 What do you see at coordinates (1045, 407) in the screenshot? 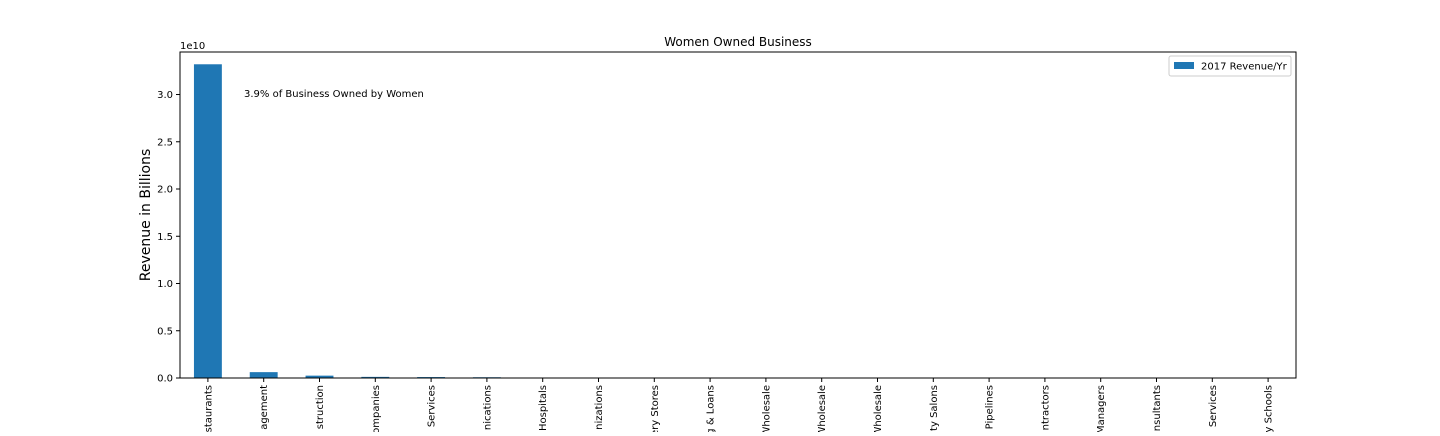
I see `x-tick-label: ntractors` at bounding box center [1045, 407].